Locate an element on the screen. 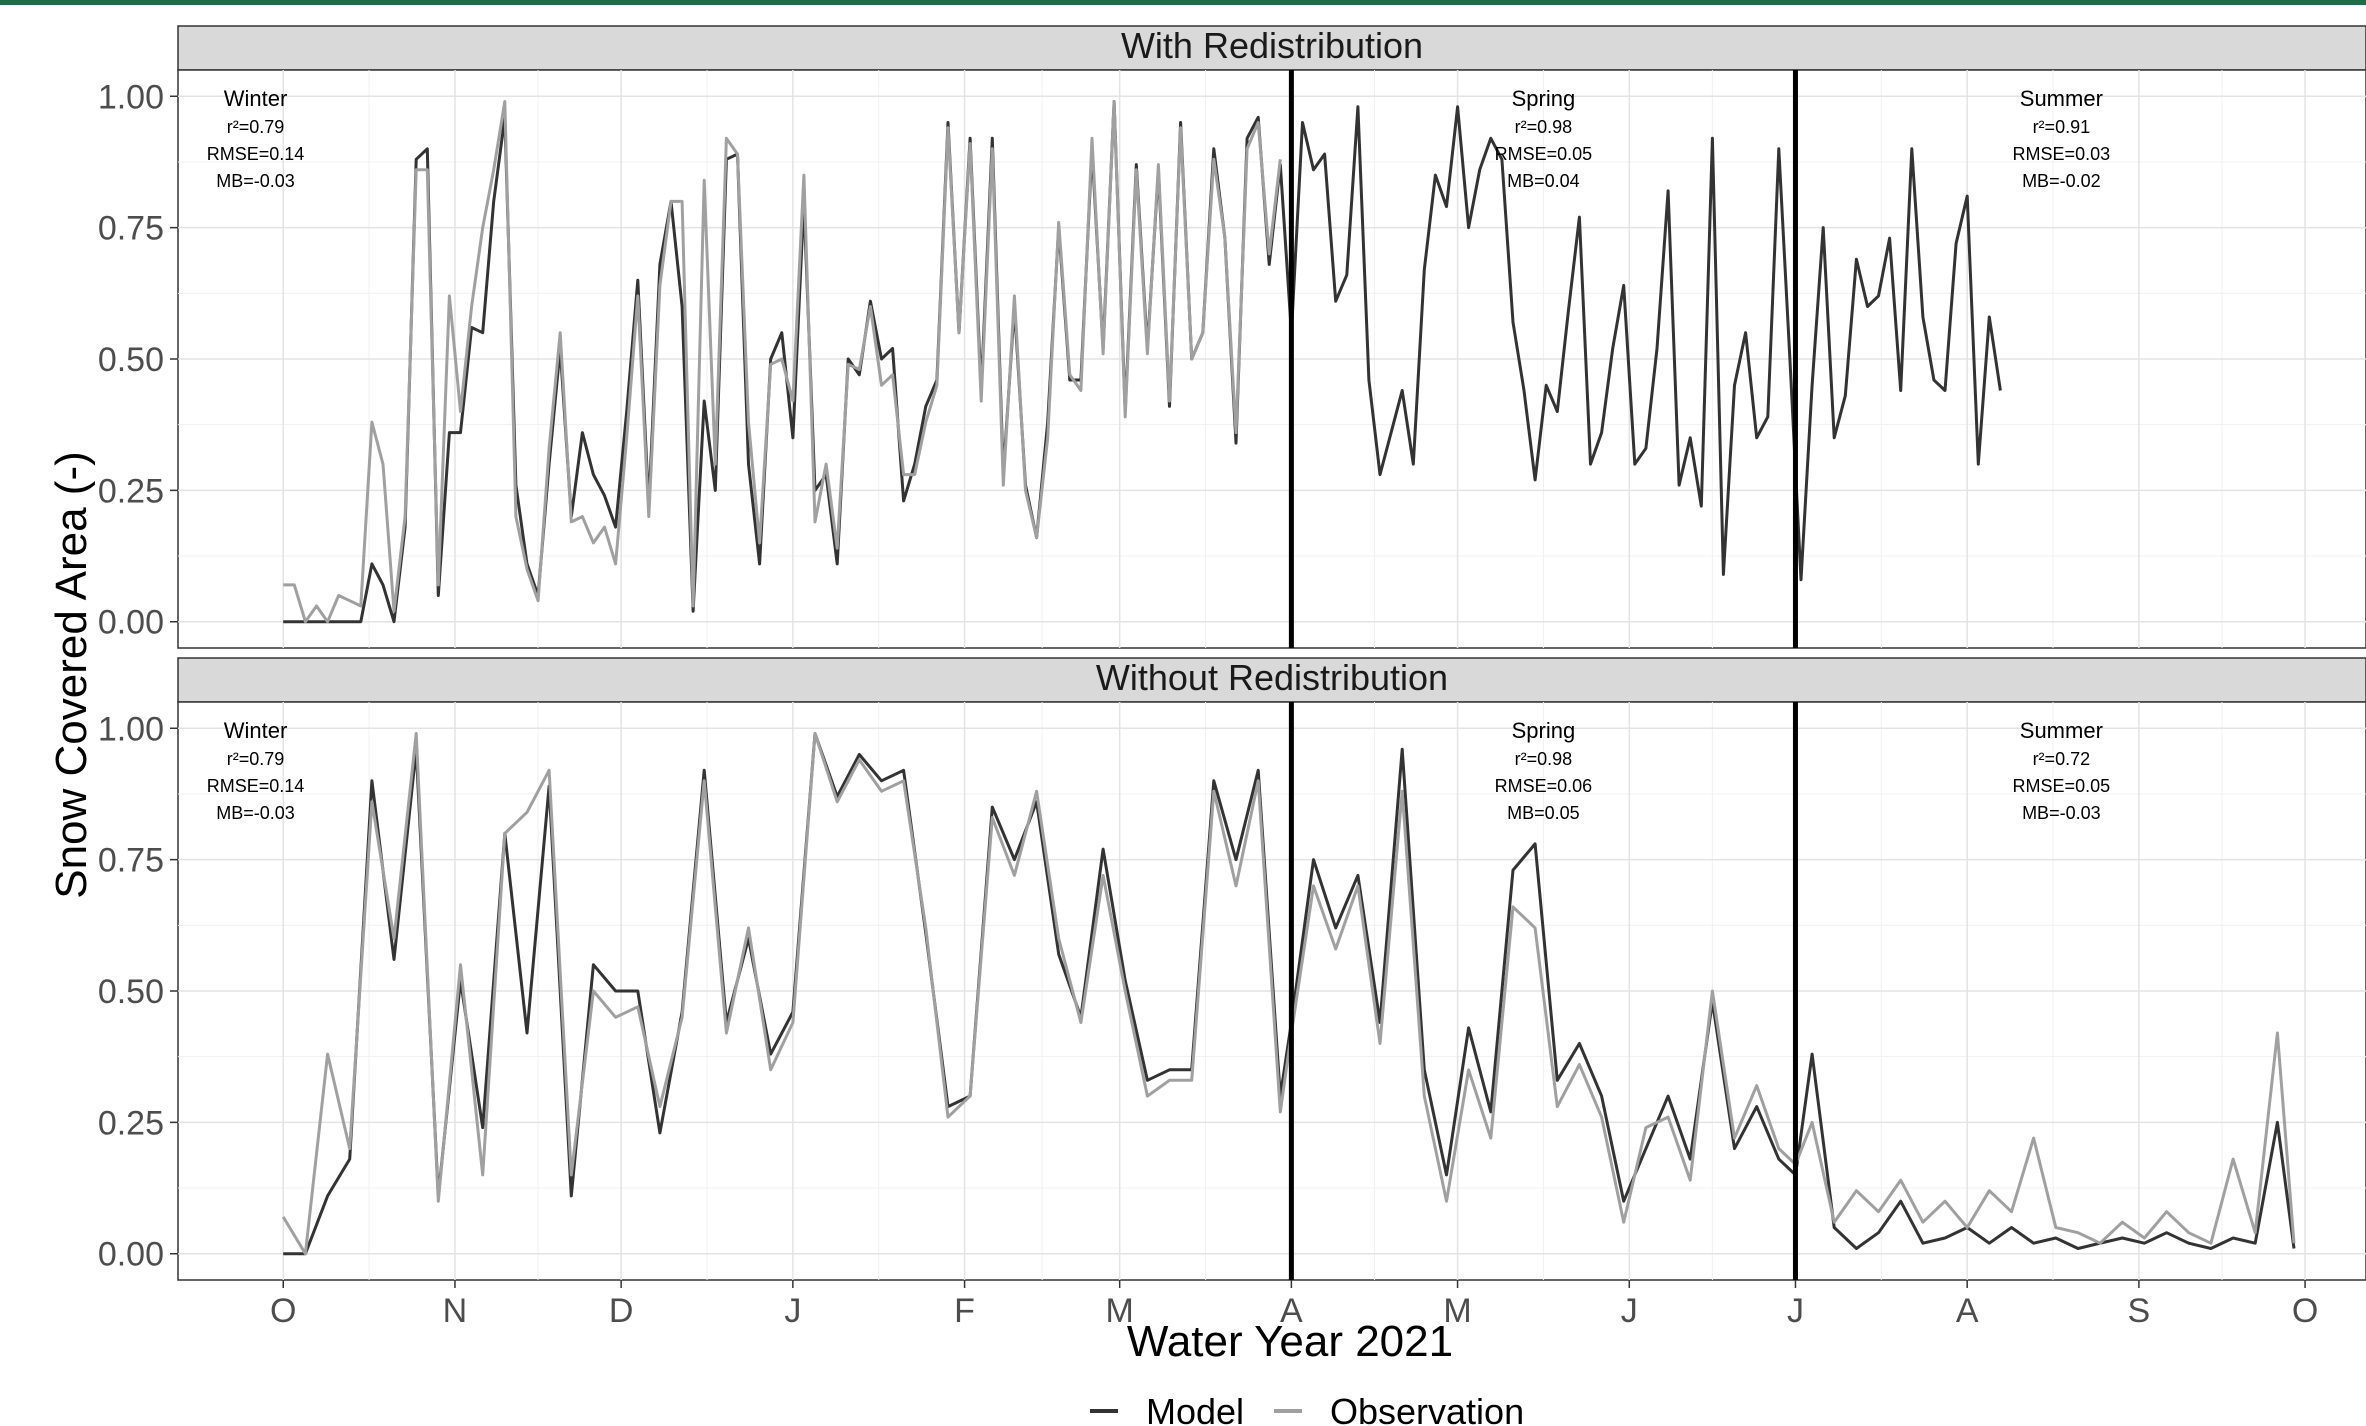 Image resolution: width=2366 pixels, height=1426 pixels. stats-annotation: r²=0.91 is located at coordinates (2062, 127).